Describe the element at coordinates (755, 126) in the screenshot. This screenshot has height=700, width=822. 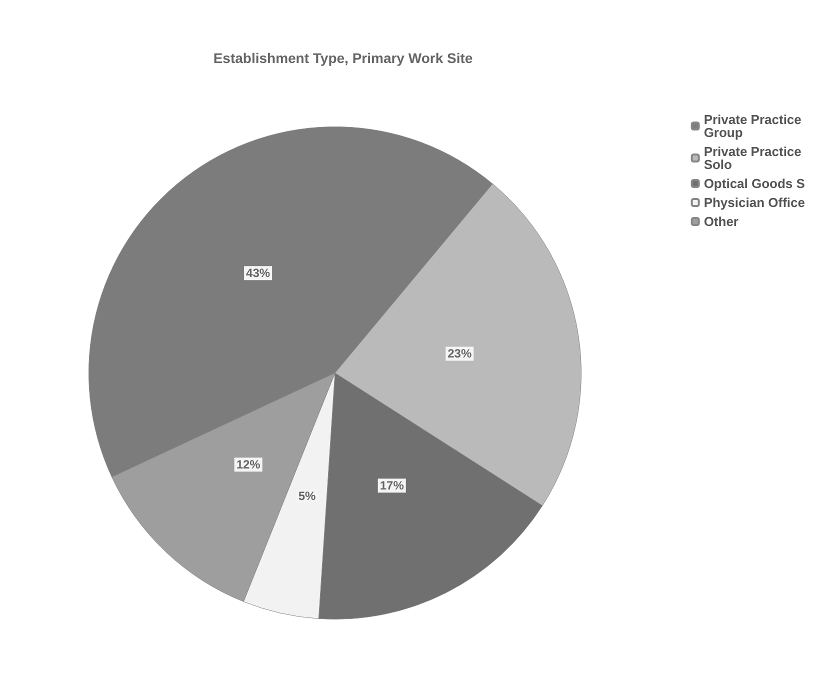
I see `legend-label: Private Practice Group` at that location.